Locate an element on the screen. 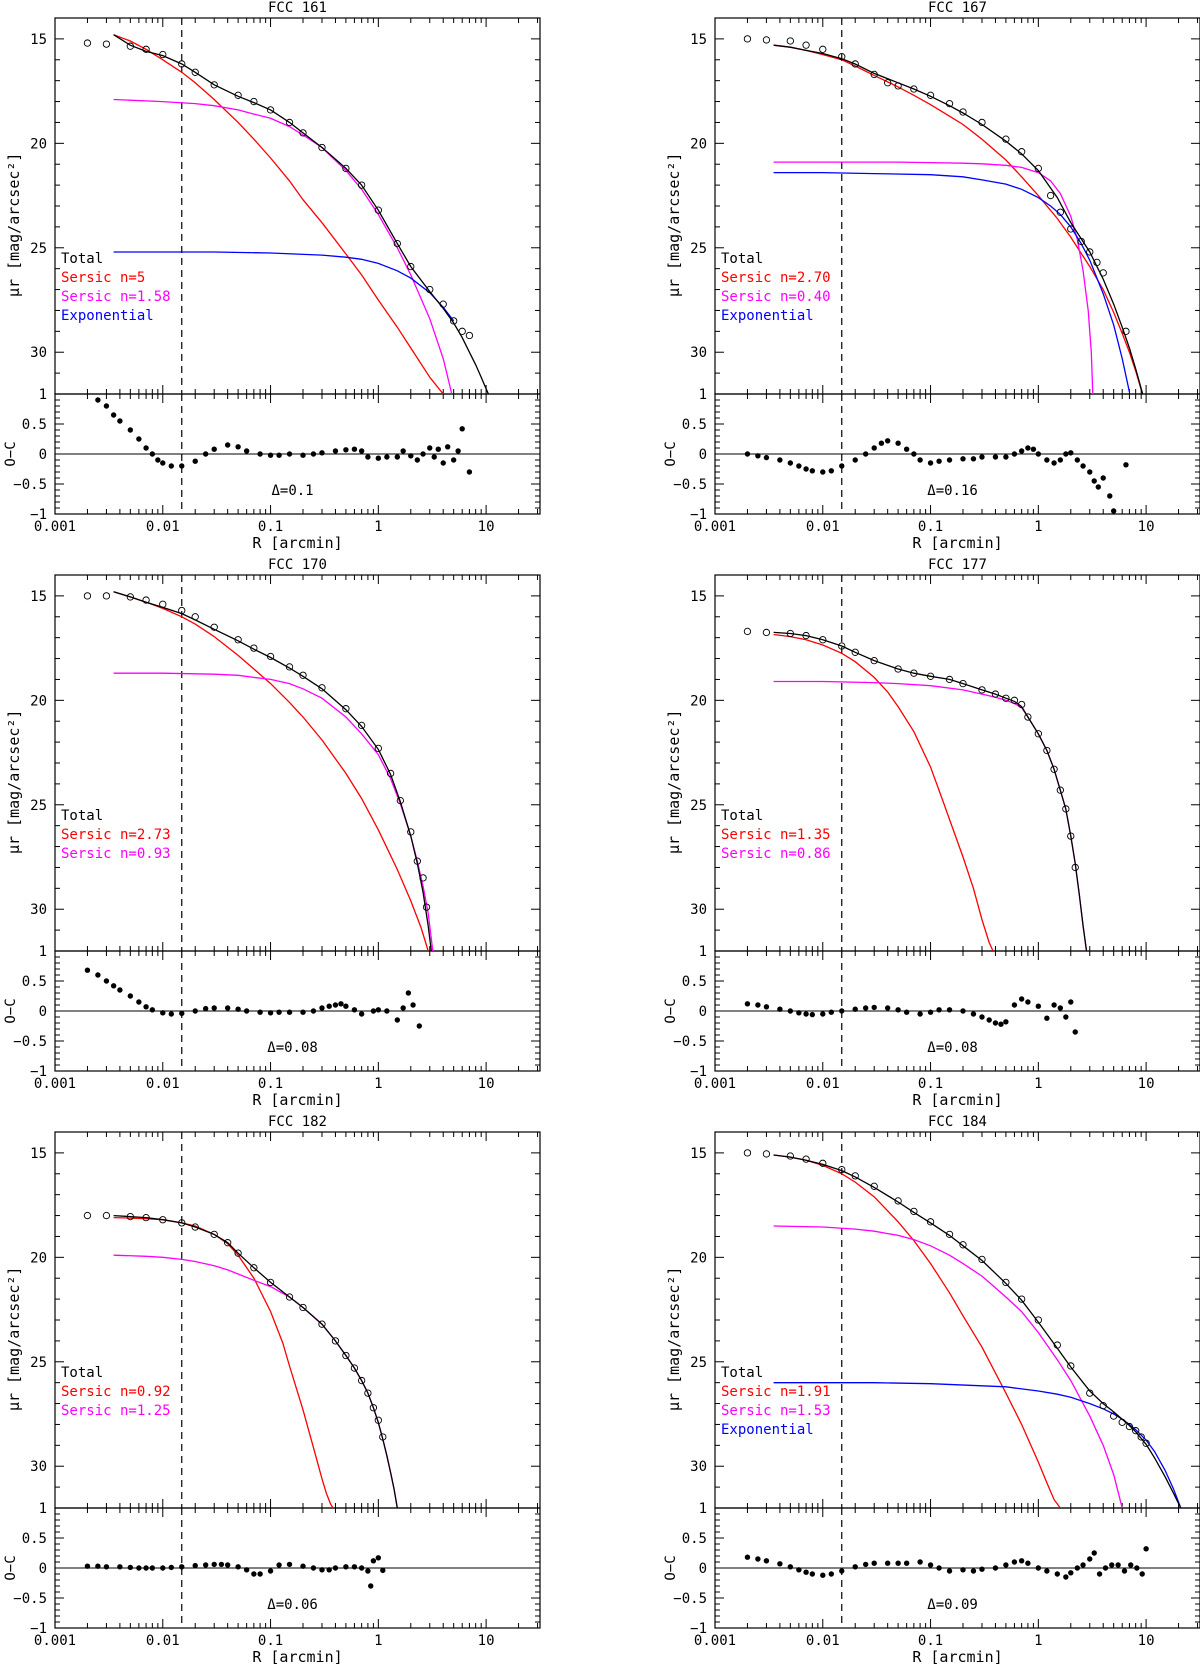  residual-axis-label: O−C is located at coordinates (11, 453).